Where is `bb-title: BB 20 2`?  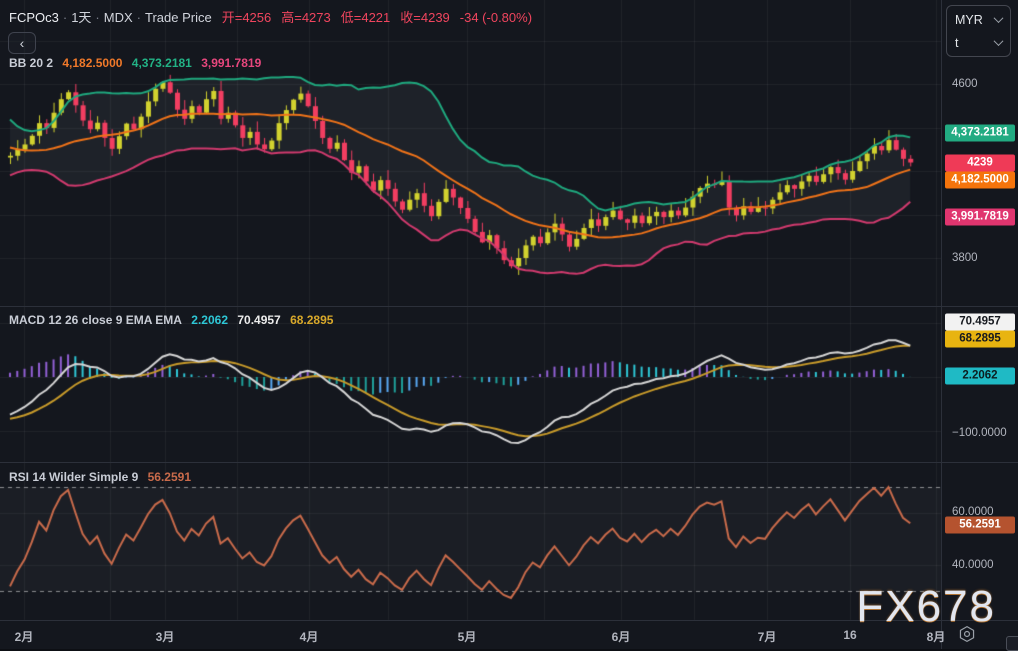
bb-title: BB 20 2 is located at coordinates (31, 63).